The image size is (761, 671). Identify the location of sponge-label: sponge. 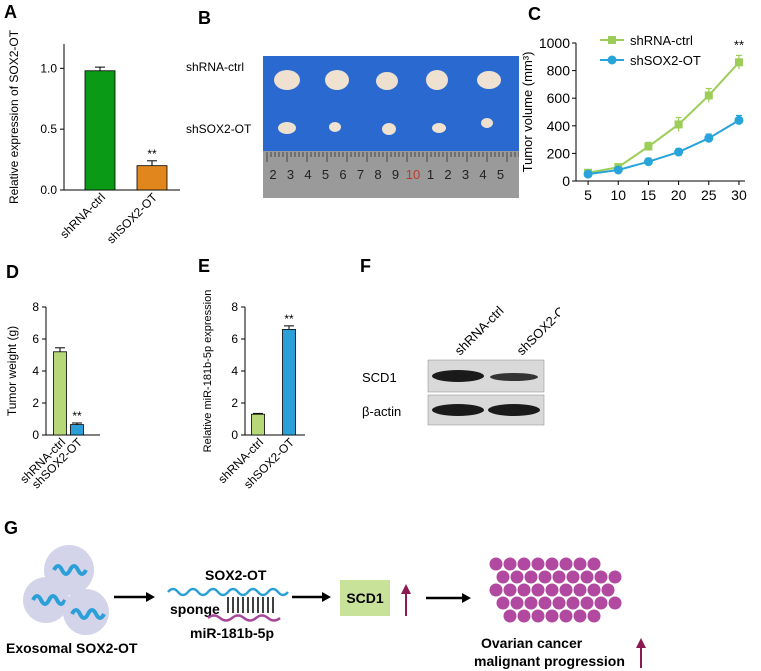
(195, 609).